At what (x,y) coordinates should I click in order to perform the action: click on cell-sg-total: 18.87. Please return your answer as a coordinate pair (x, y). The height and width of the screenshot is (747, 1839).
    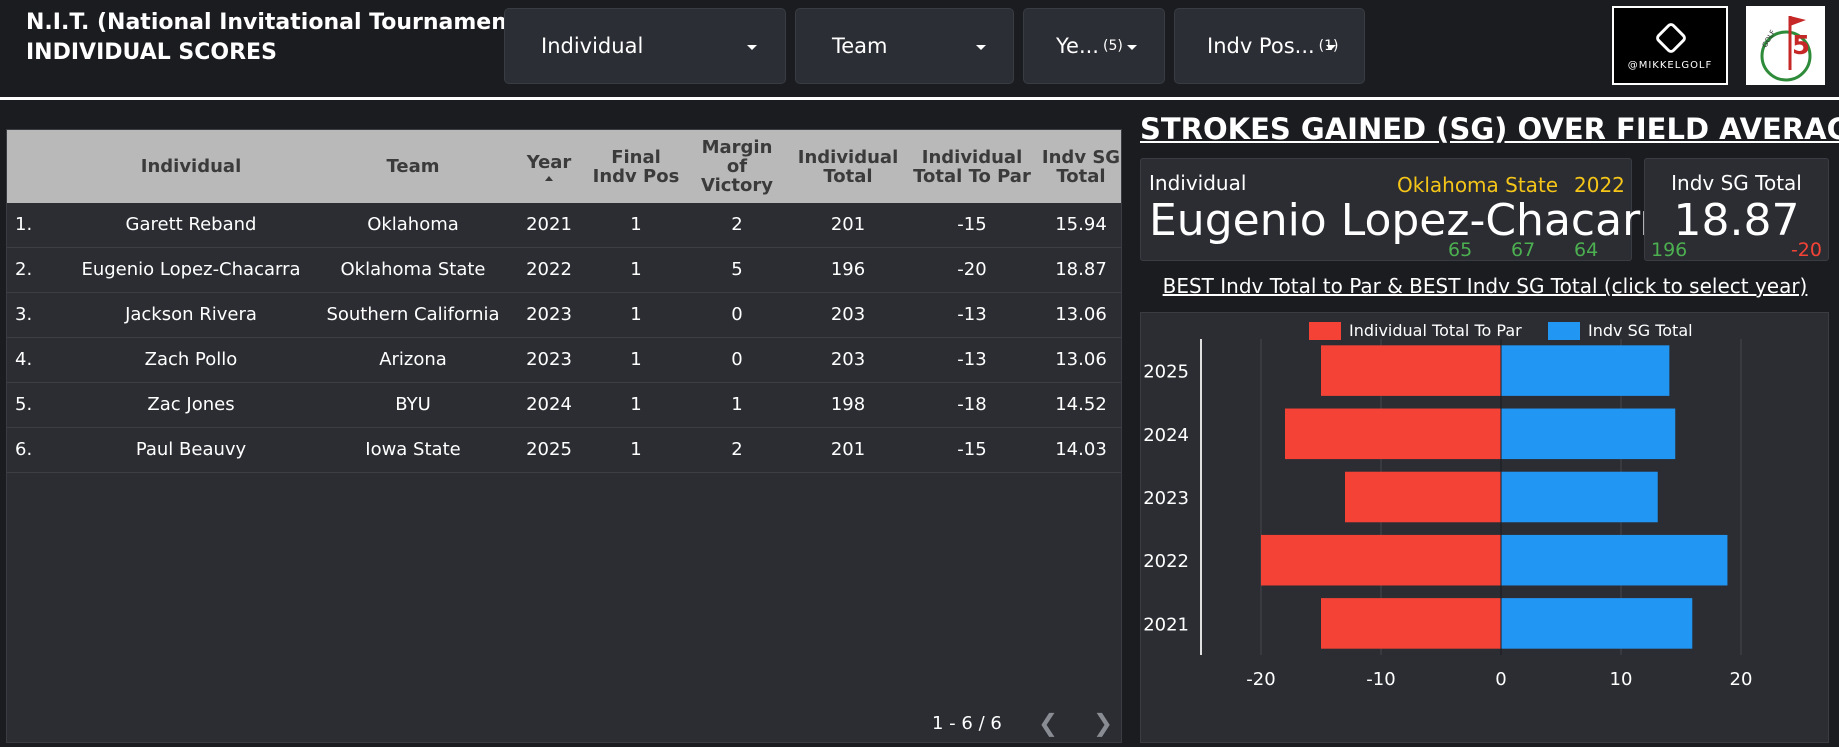
    Looking at the image, I should click on (1081, 269).